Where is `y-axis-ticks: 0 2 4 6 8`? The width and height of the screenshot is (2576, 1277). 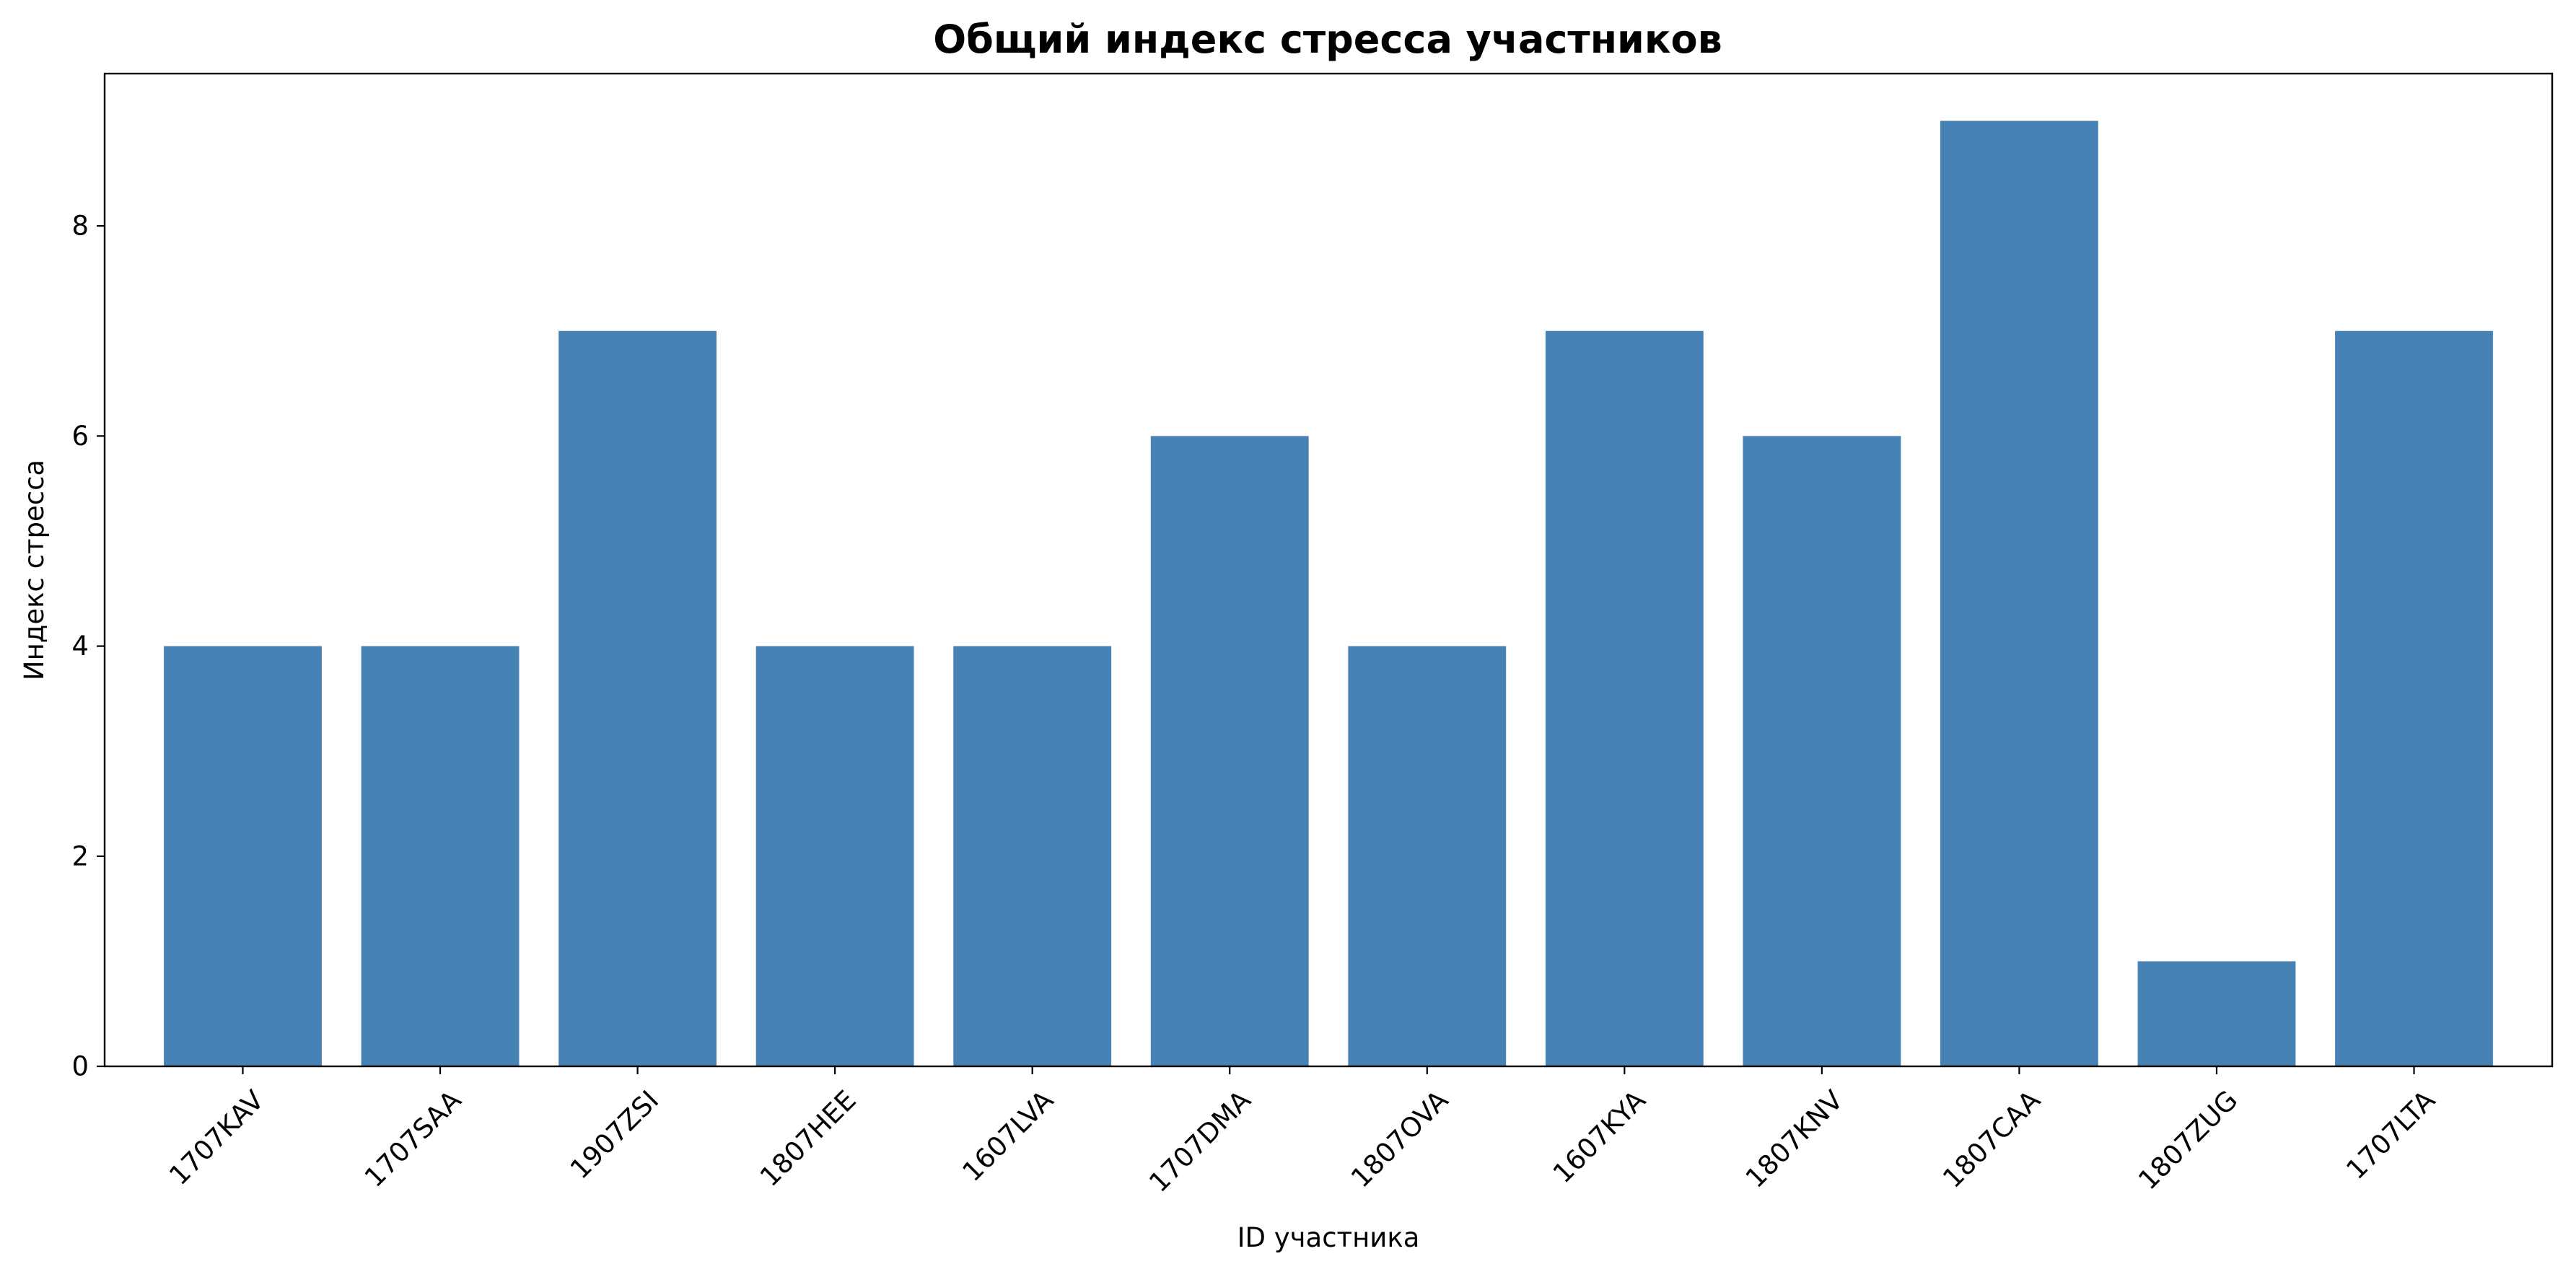
y-axis-ticks: 0 2 4 6 8 is located at coordinates (88, 646).